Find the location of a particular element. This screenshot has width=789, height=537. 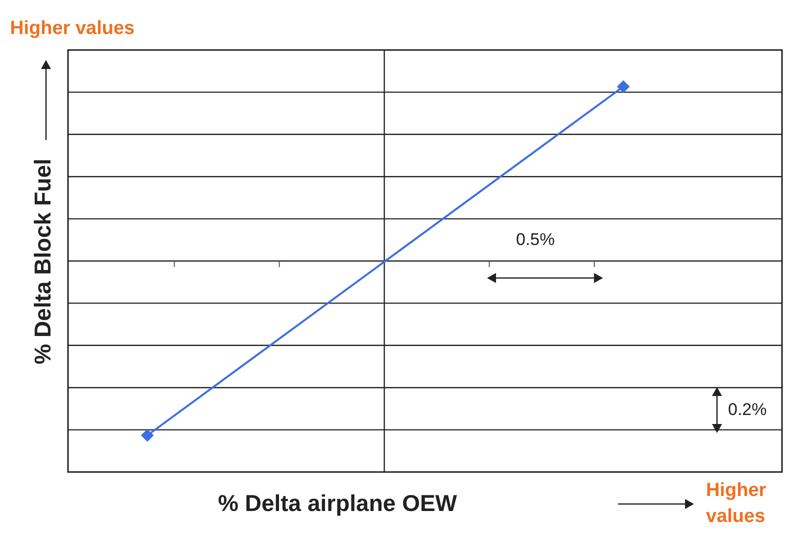

annotation: 0.2% is located at coordinates (747, 410).